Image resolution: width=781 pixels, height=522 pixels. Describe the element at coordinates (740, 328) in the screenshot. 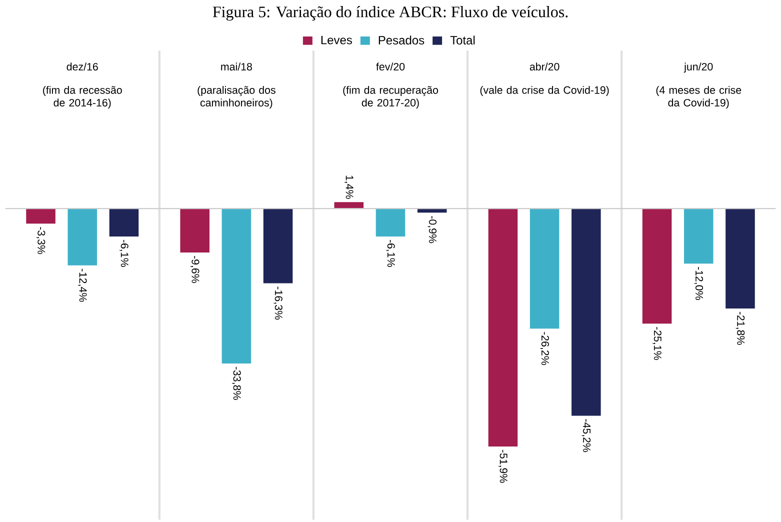

I see `data-label: -21,8%` at that location.